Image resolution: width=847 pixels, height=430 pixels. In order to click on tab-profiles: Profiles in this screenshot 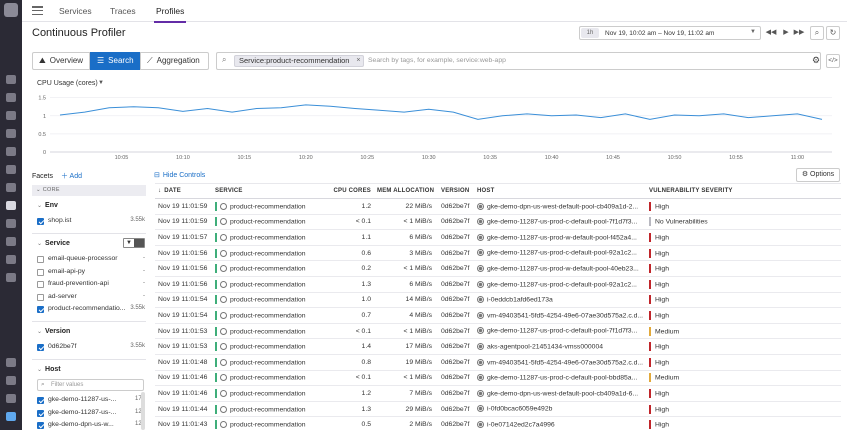, I will do `click(170, 14)`.